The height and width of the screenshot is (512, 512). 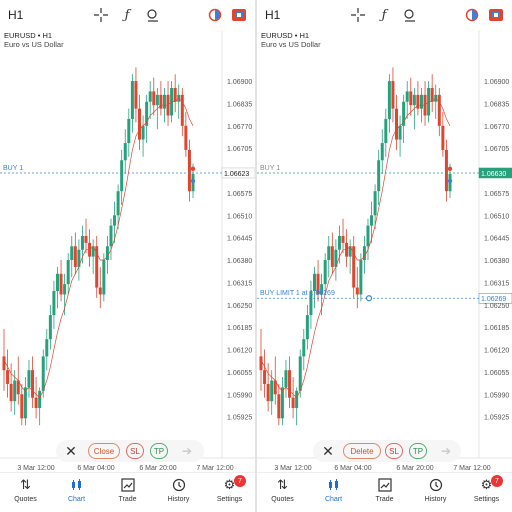 I want to click on settings-icon: ⚙, so click(x=486, y=484).